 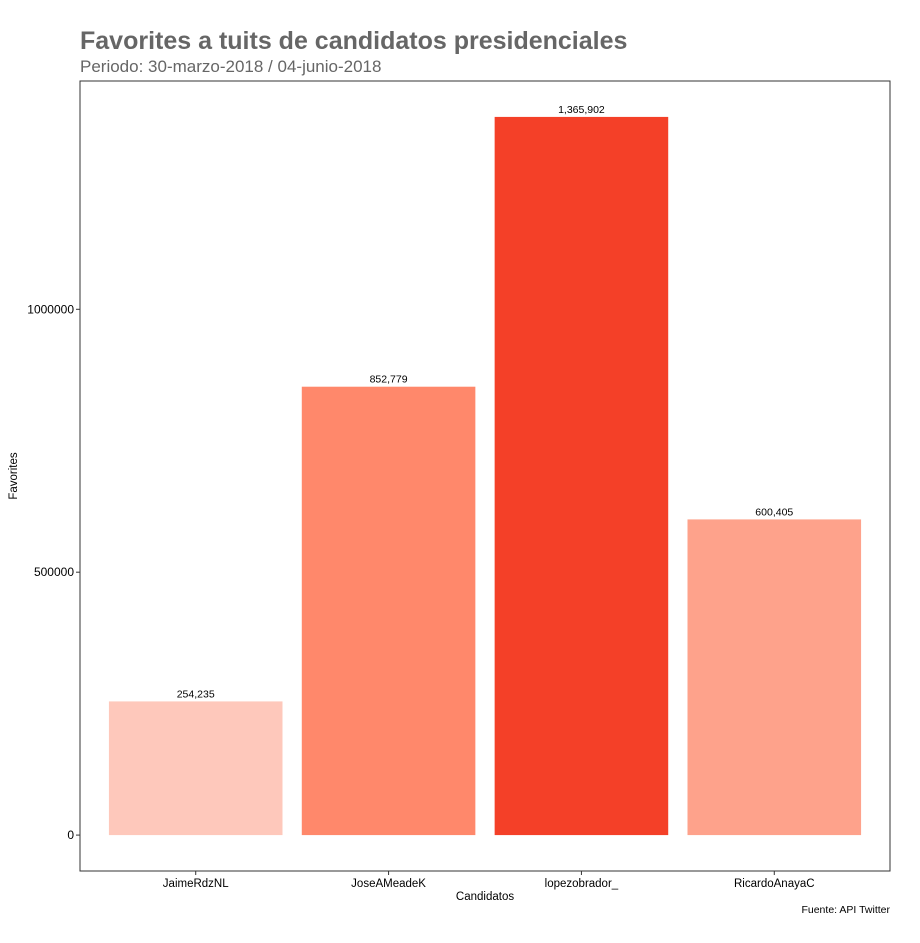 I want to click on x-tick-label: RicardoAnayaC, so click(x=774, y=884).